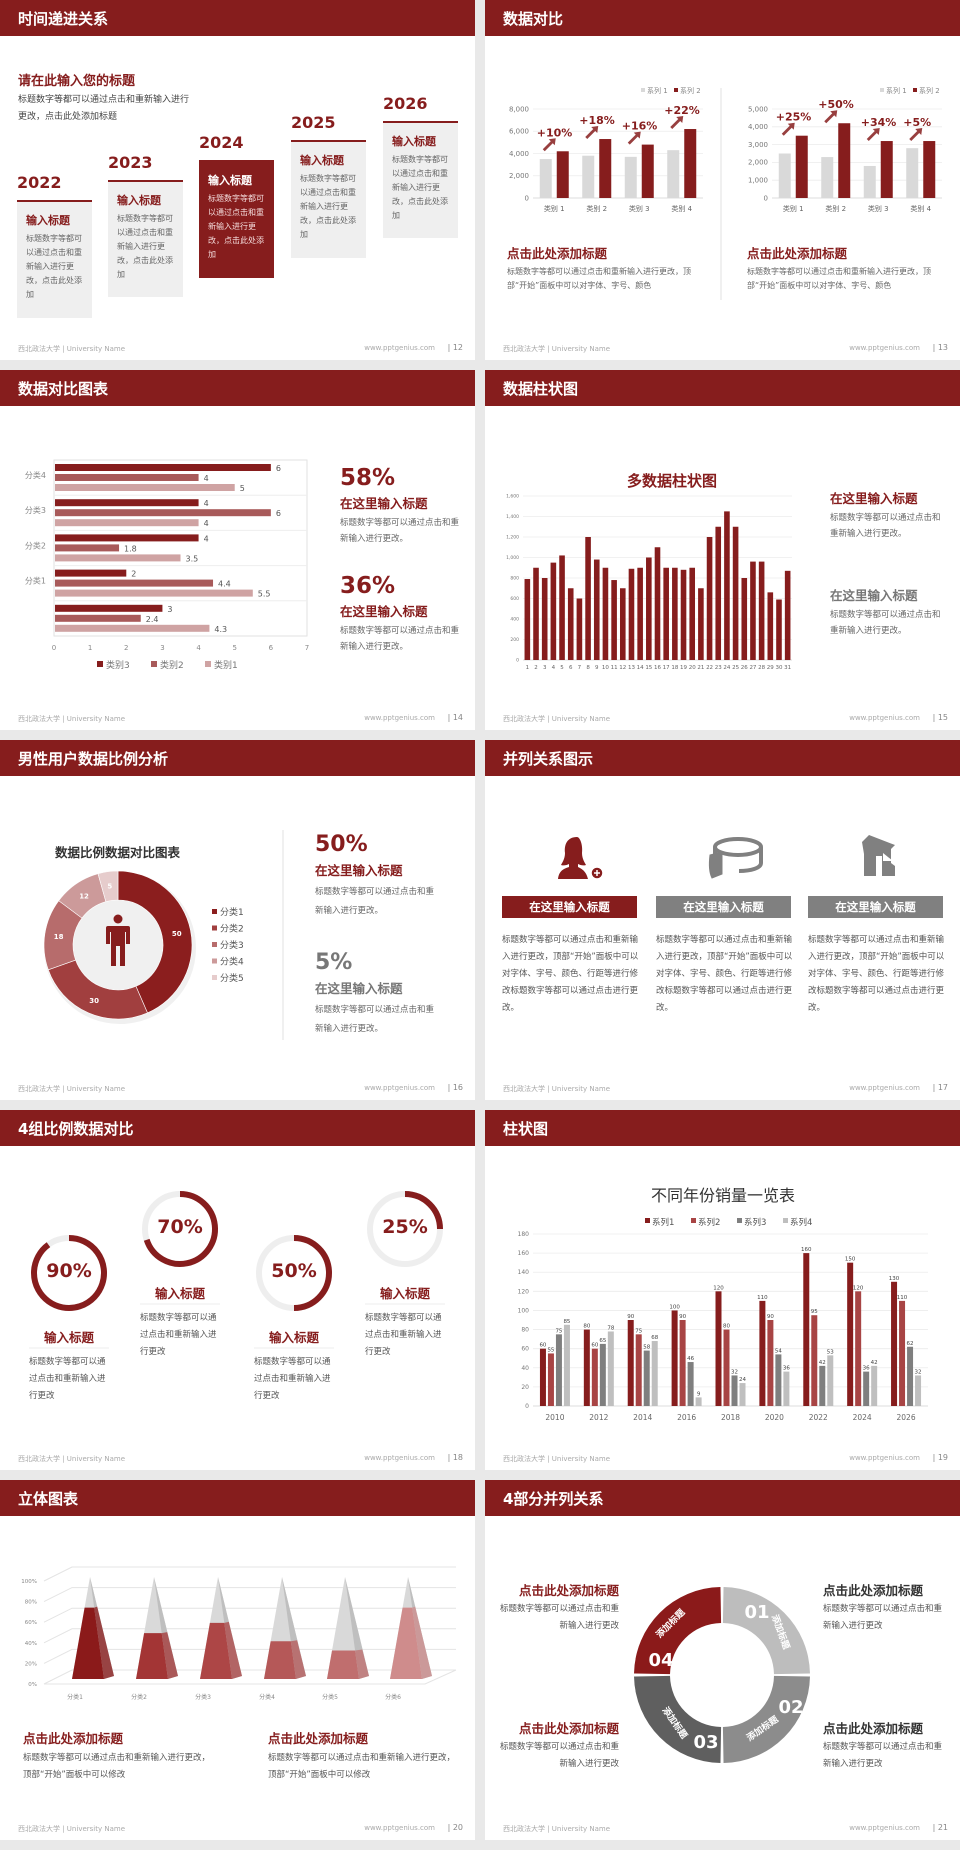 This screenshot has height=1850, width=960. I want to click on stat-value: 5%, so click(334, 962).